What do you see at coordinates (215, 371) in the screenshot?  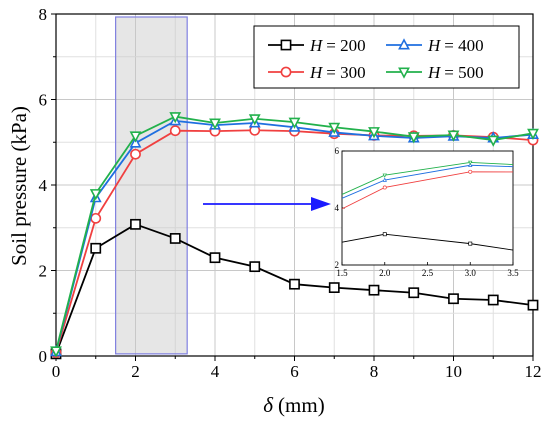 I see `x-tick-label: 4` at bounding box center [215, 371].